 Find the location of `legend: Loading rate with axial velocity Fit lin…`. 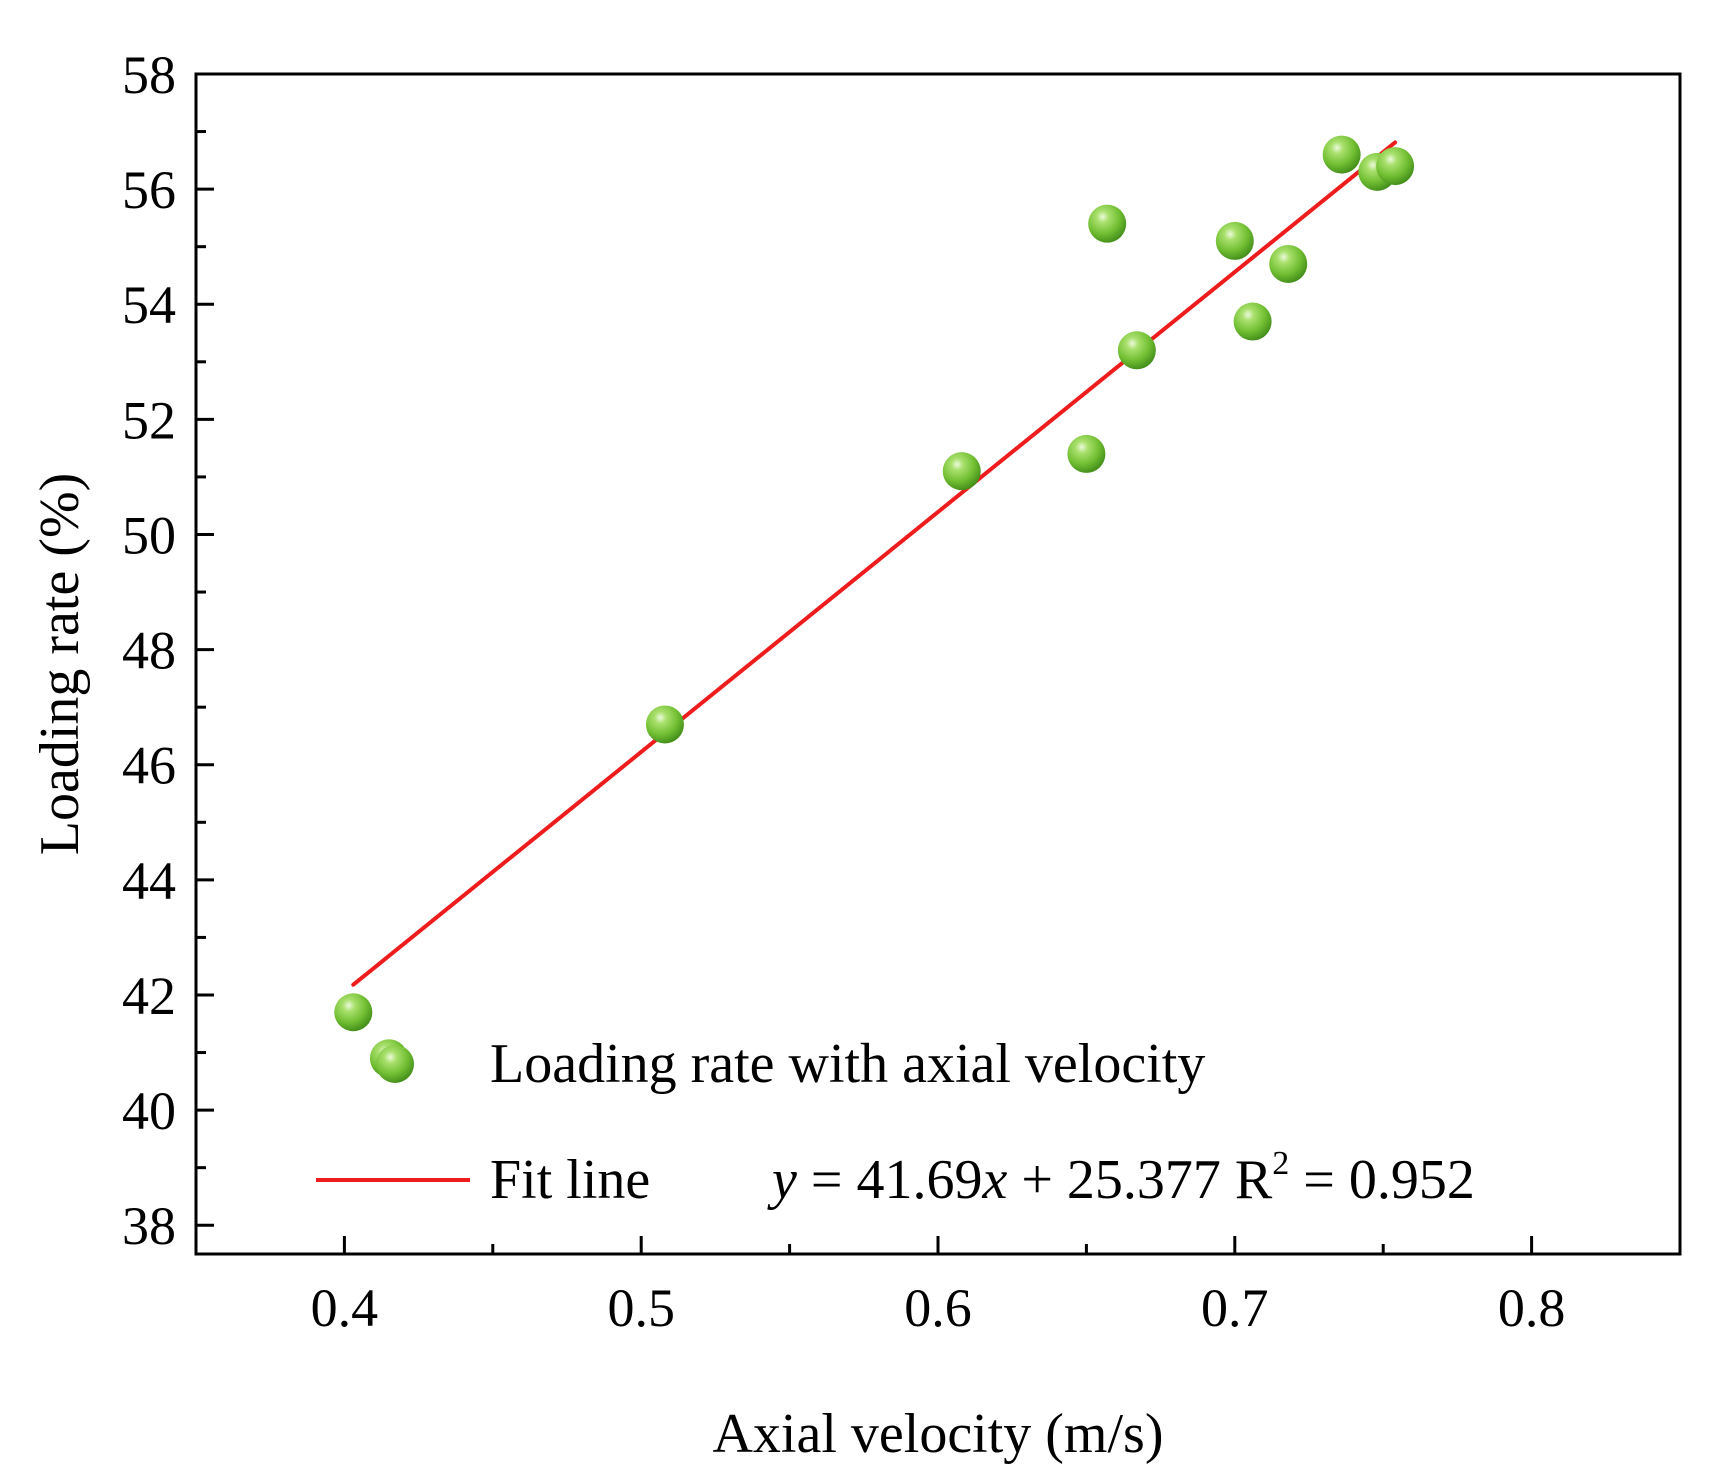

legend: Loading rate with axial velocity Fit lin… is located at coordinates (895, 1122).